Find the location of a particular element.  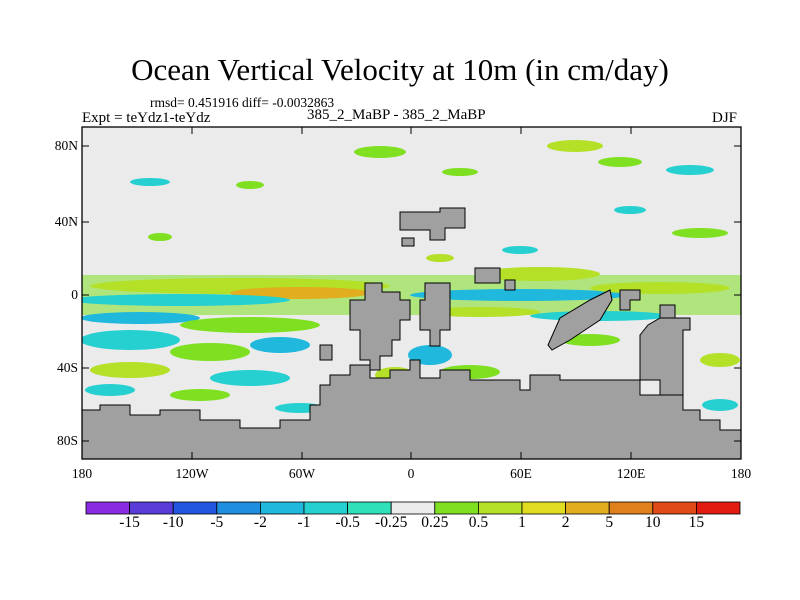

colorbar-label: -2 is located at coordinates (260, 522).